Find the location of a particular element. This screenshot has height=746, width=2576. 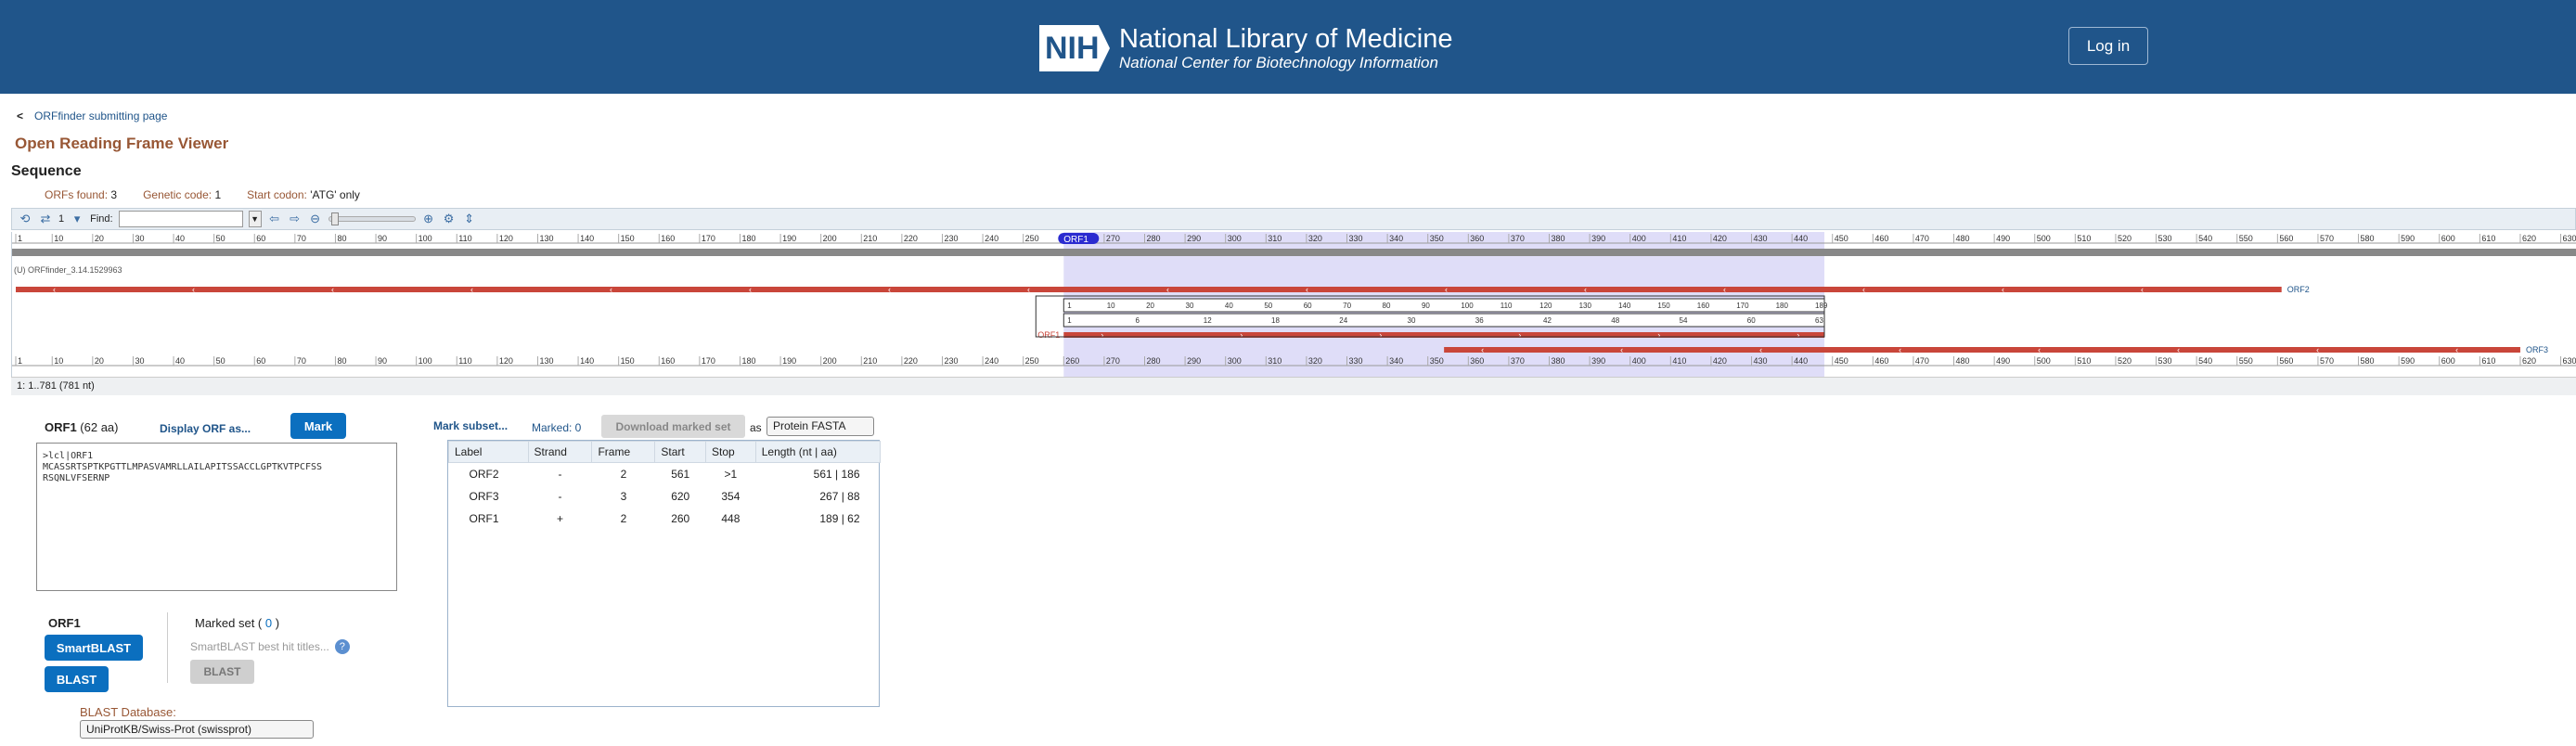

cell-frame: 2 is located at coordinates (624, 518).